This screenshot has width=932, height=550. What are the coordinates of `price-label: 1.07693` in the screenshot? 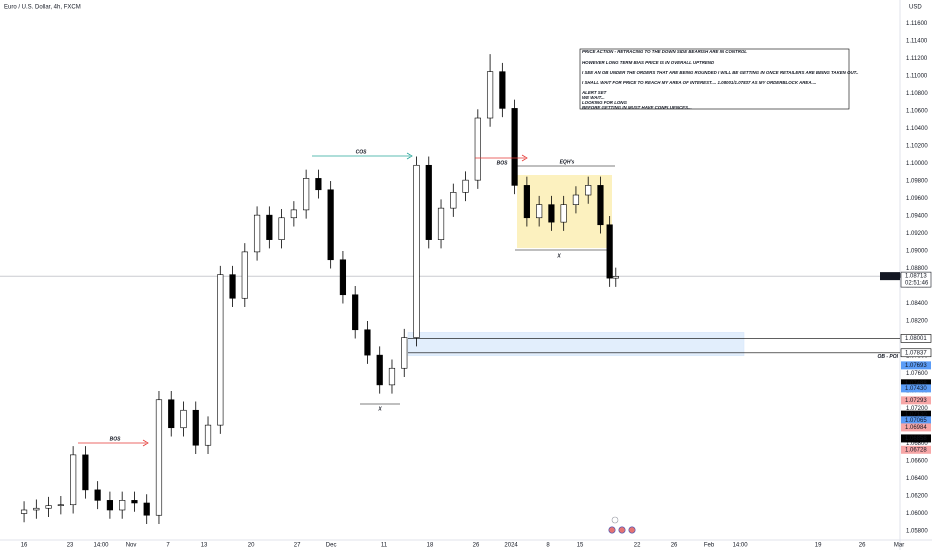 It's located at (916, 366).